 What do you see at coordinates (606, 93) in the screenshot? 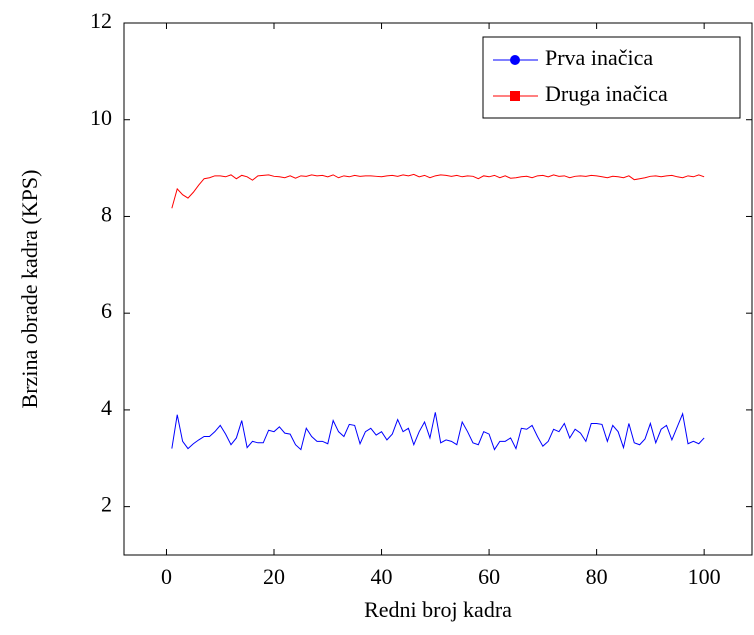
I see `legend-label: Druga inačica` at bounding box center [606, 93].